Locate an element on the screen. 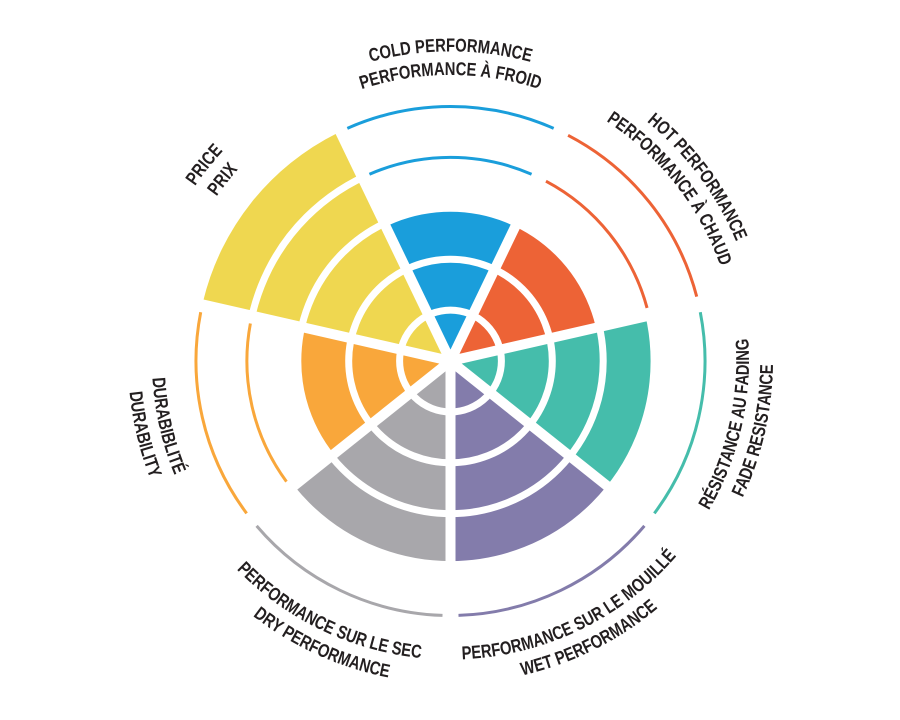 The width and height of the screenshot is (900, 720). svg-text: W is located at coordinates (527, 668).